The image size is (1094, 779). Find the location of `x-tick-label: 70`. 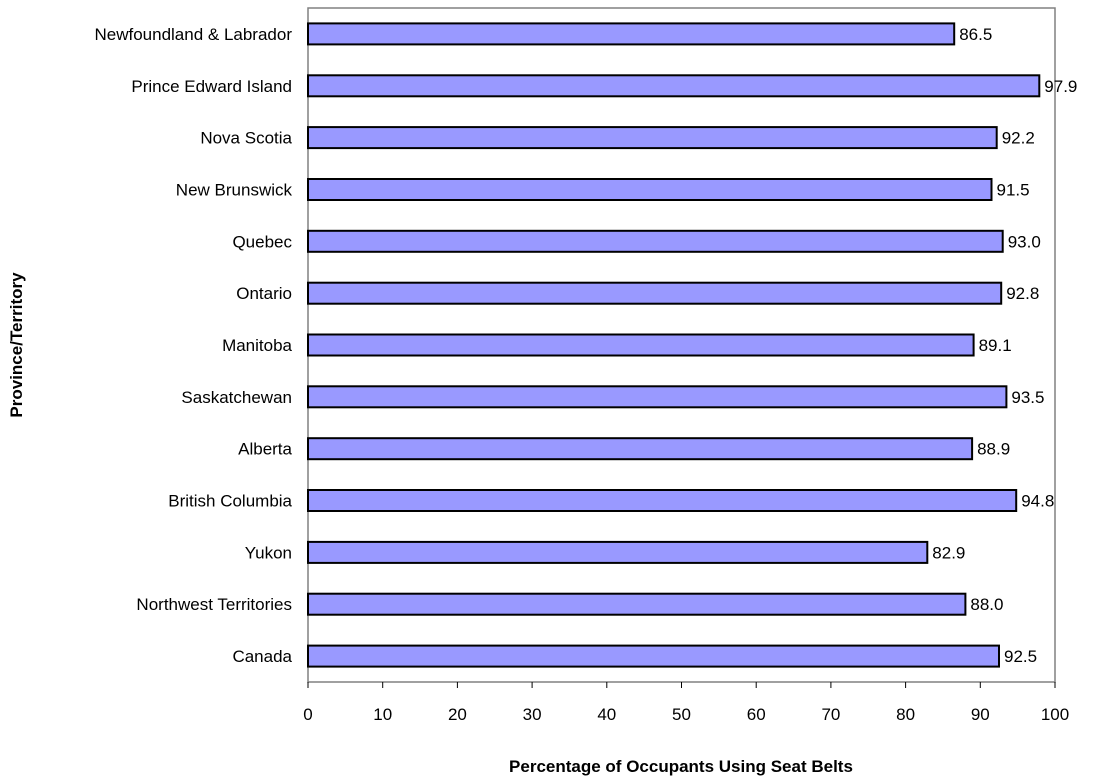

x-tick-label: 70 is located at coordinates (830, 714).